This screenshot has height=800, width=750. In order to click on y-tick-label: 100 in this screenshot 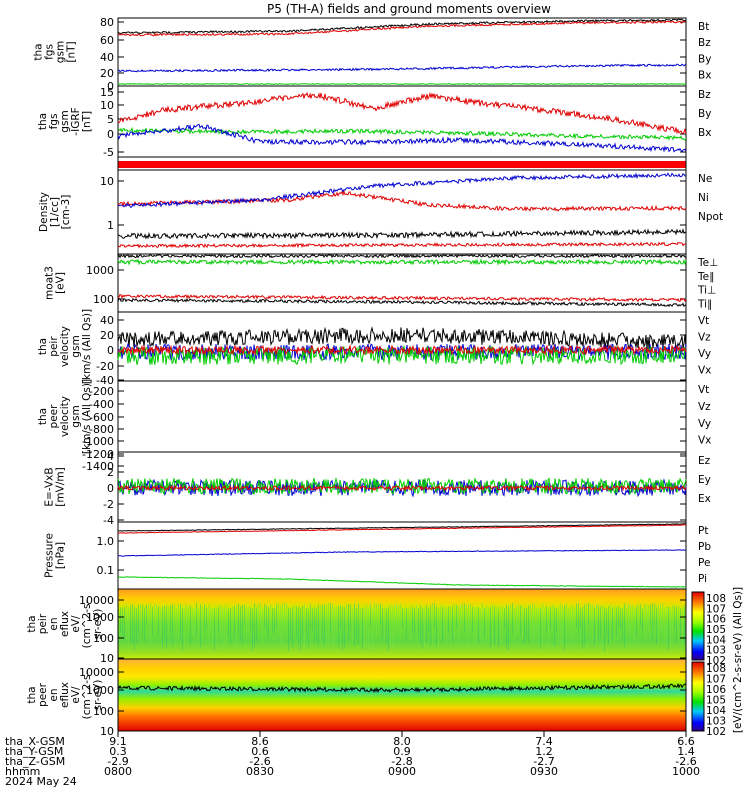, I will do `click(103, 638)`.